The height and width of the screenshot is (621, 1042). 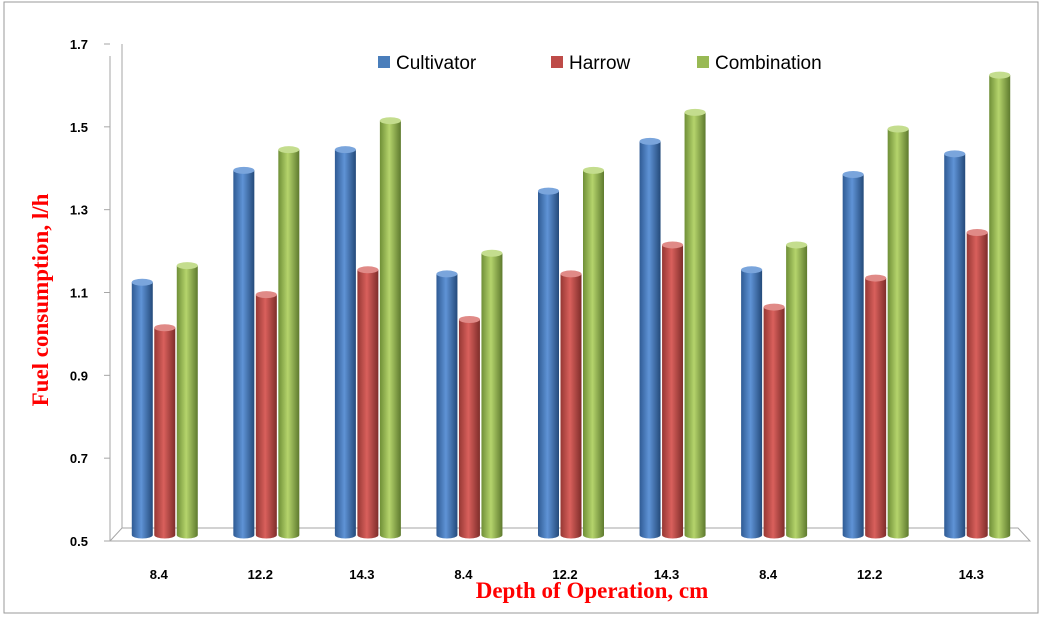 I want to click on y-tick-label: 1.5, so click(x=79, y=127).